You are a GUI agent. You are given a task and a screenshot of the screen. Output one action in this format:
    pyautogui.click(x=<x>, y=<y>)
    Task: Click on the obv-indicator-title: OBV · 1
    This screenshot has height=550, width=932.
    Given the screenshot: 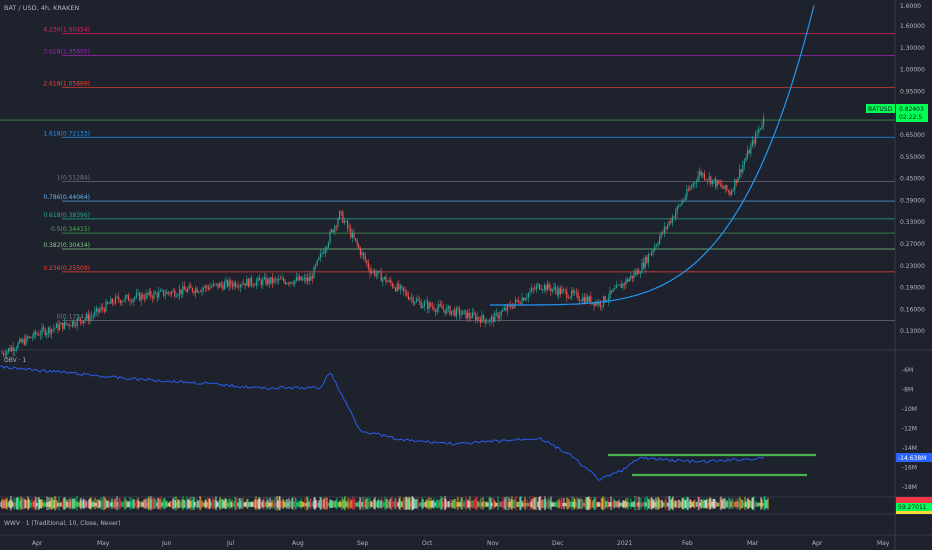 What is the action you would take?
    pyautogui.click(x=15, y=360)
    